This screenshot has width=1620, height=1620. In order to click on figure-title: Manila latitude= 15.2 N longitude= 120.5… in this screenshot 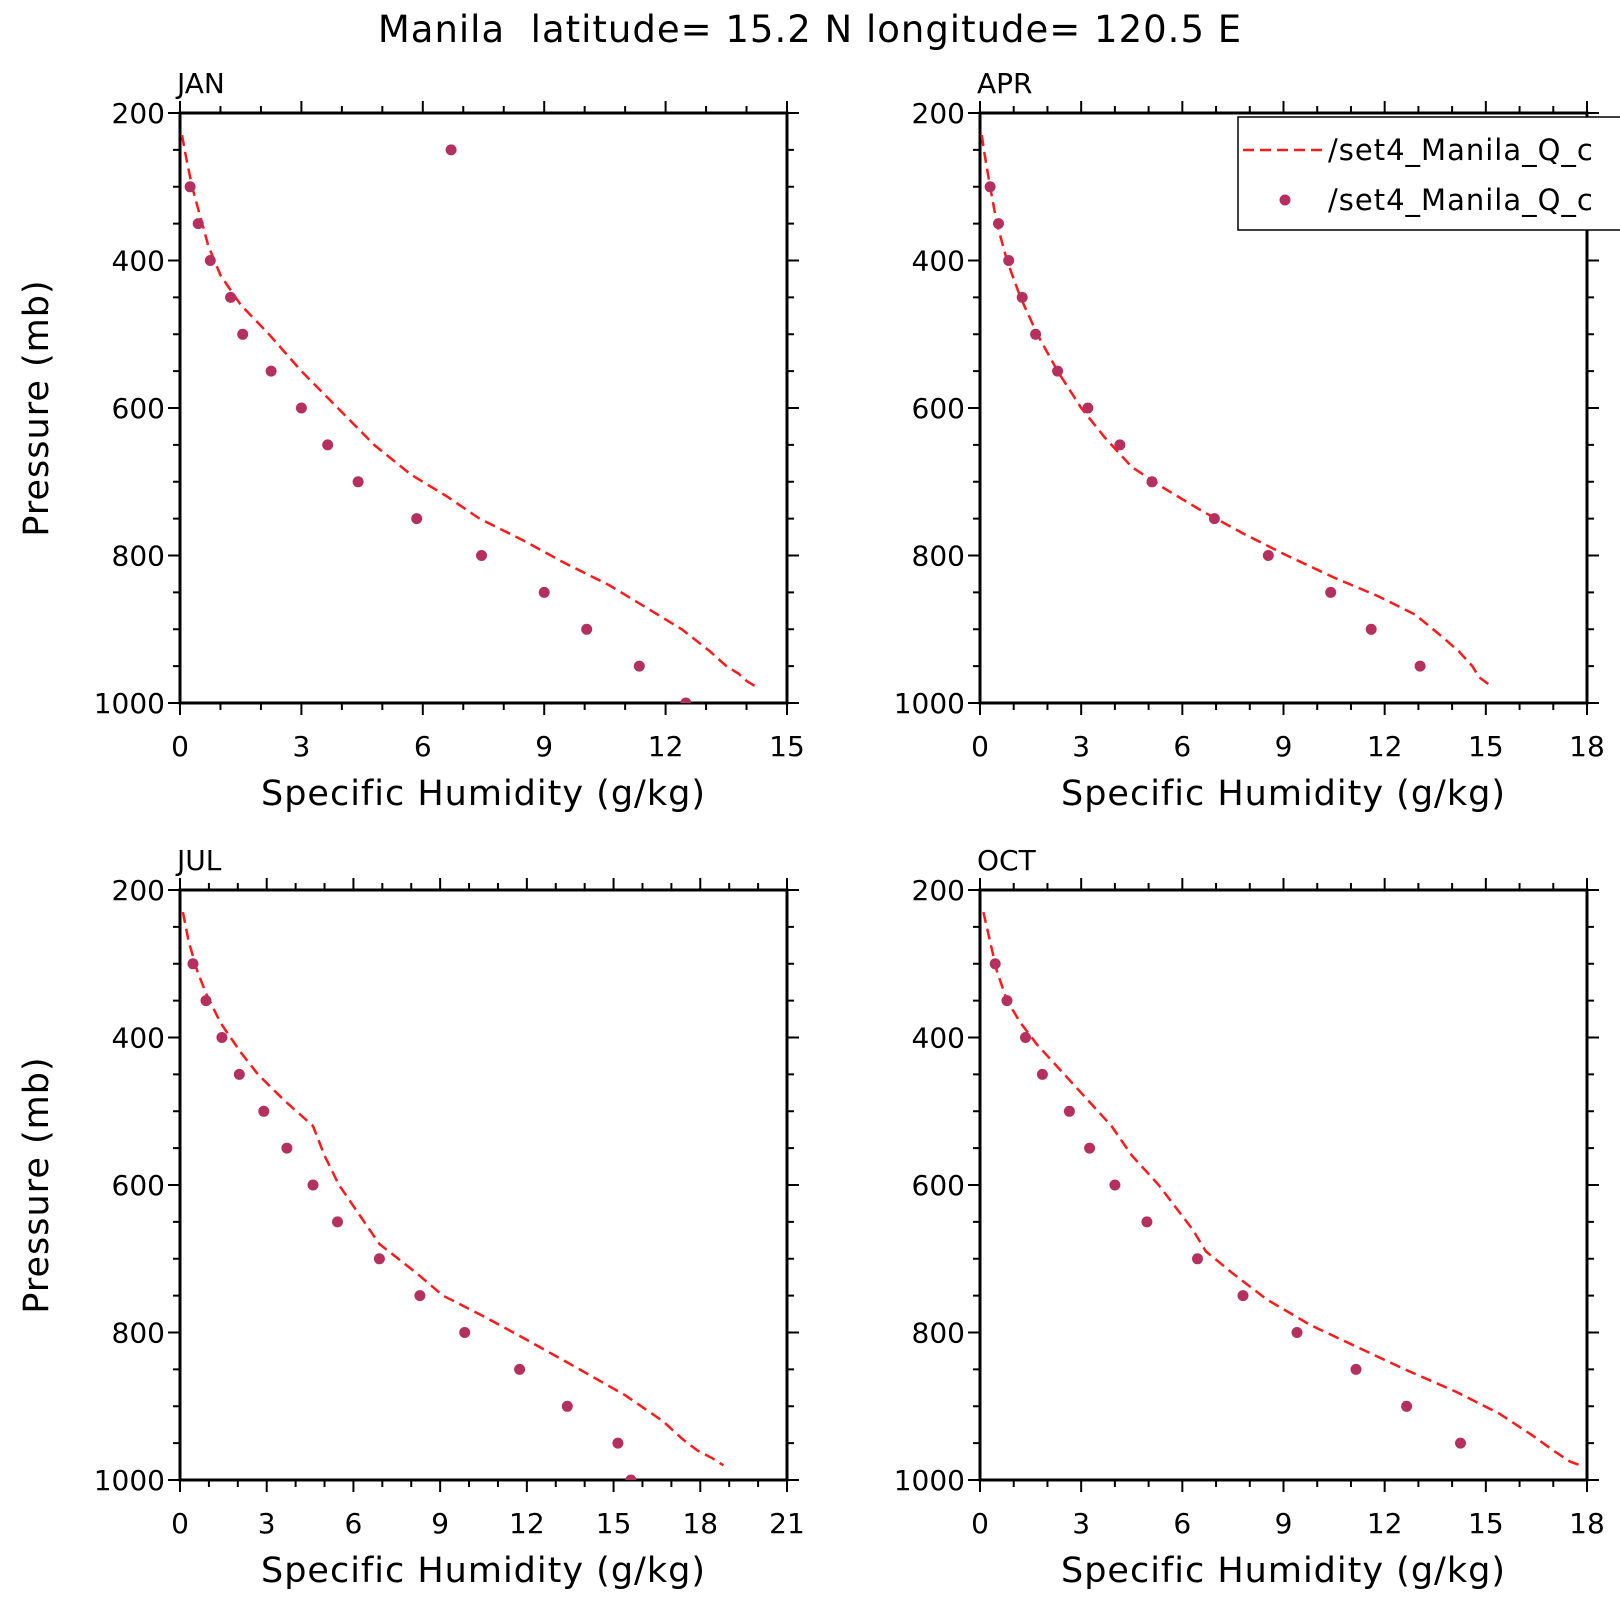, I will do `click(810, 29)`.